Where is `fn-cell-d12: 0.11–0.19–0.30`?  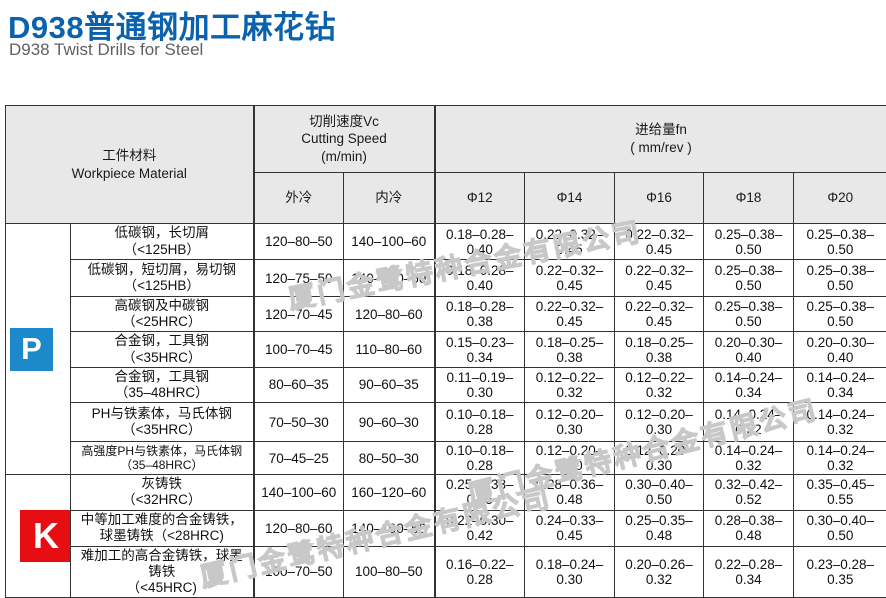
fn-cell-d12: 0.11–0.19–0.30 is located at coordinates (480, 384).